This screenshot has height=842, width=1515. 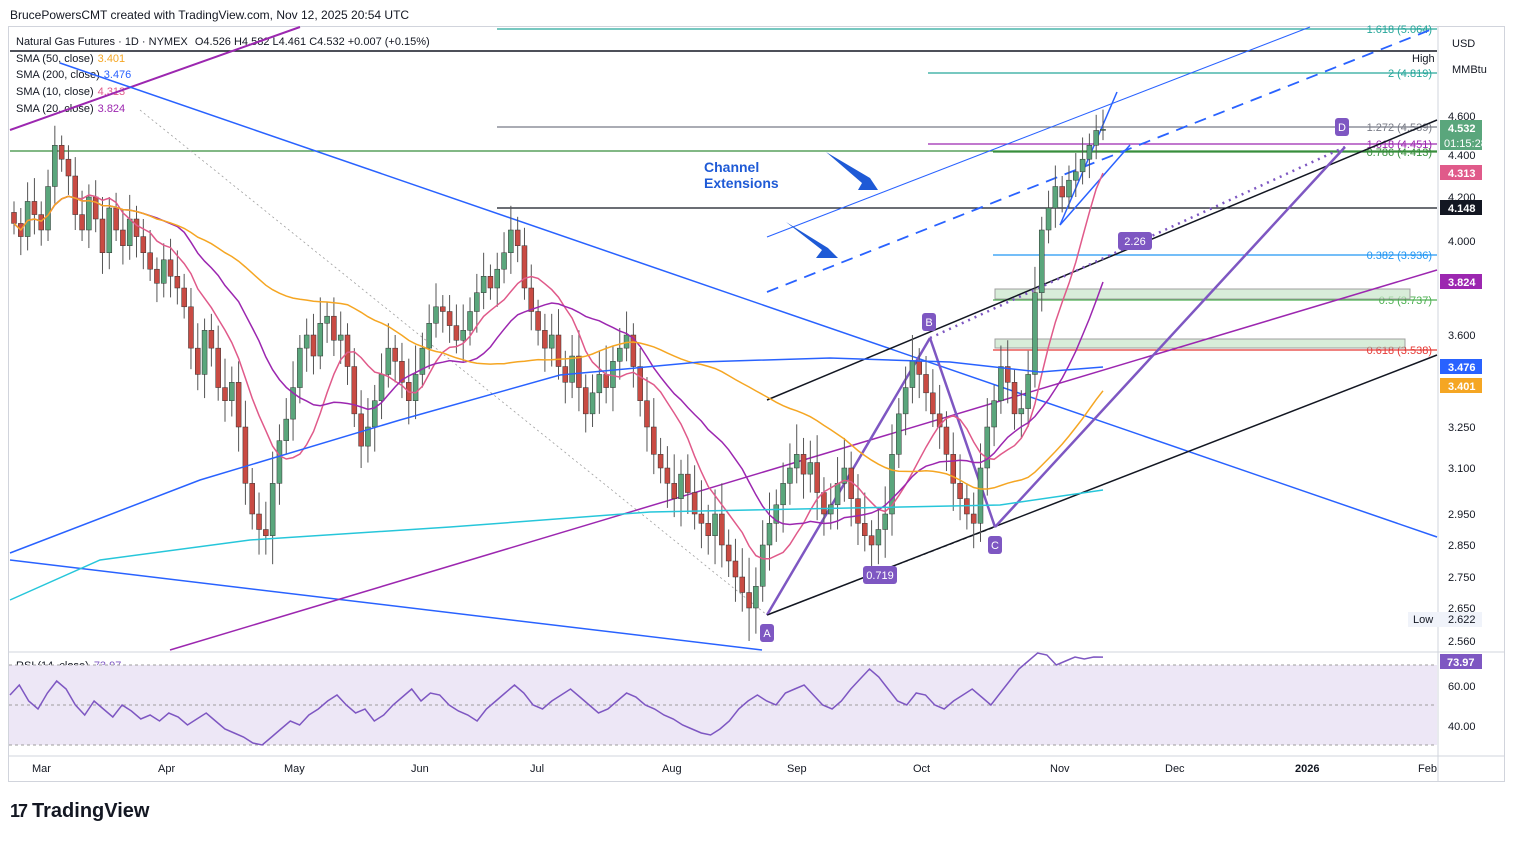 What do you see at coordinates (71, 59) in the screenshot?
I see `sma50-legend: SMA (50, close) 3.401` at bounding box center [71, 59].